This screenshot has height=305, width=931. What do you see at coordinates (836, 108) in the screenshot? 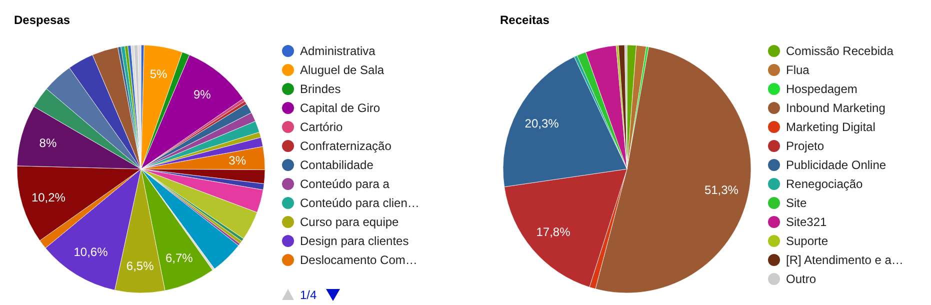
I see `legend-label: Inbound Marketing` at bounding box center [836, 108].